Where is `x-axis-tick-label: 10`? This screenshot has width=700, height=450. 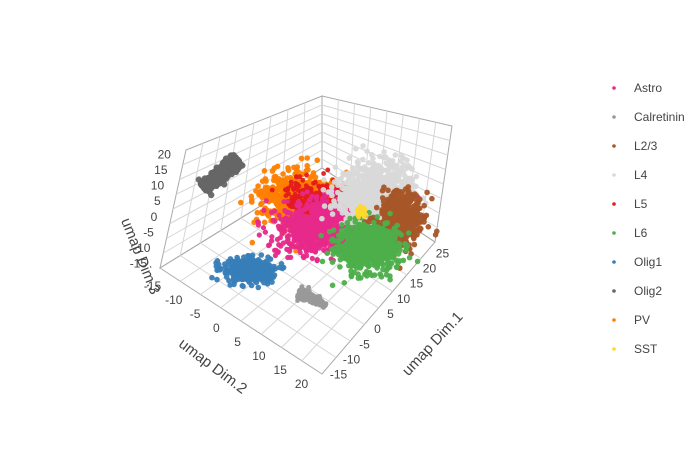
x-axis-tick-label: 10 is located at coordinates (404, 299).